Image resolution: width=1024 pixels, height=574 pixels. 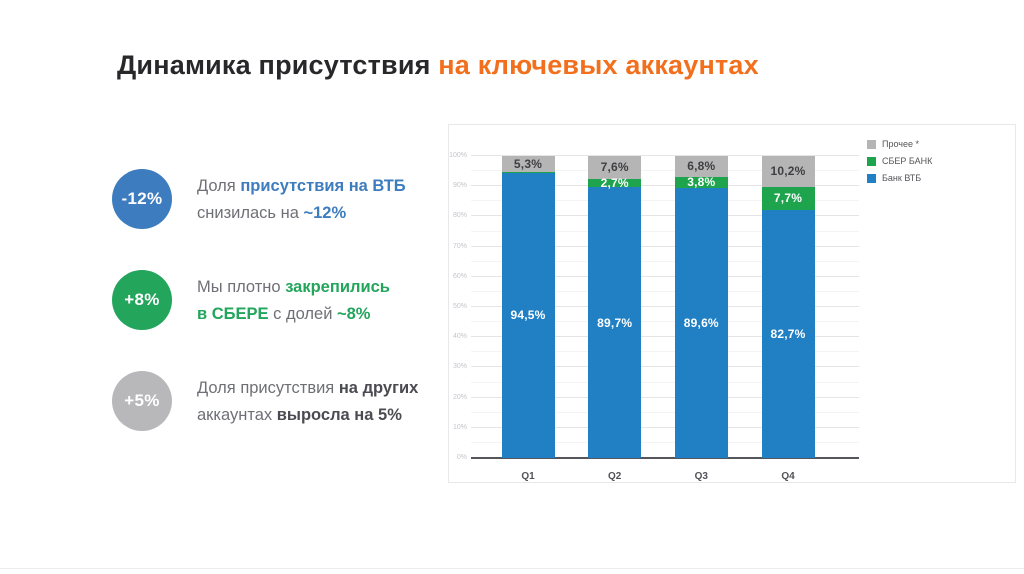 I want to click on bar-value-label: 94,5%, so click(x=528, y=315).